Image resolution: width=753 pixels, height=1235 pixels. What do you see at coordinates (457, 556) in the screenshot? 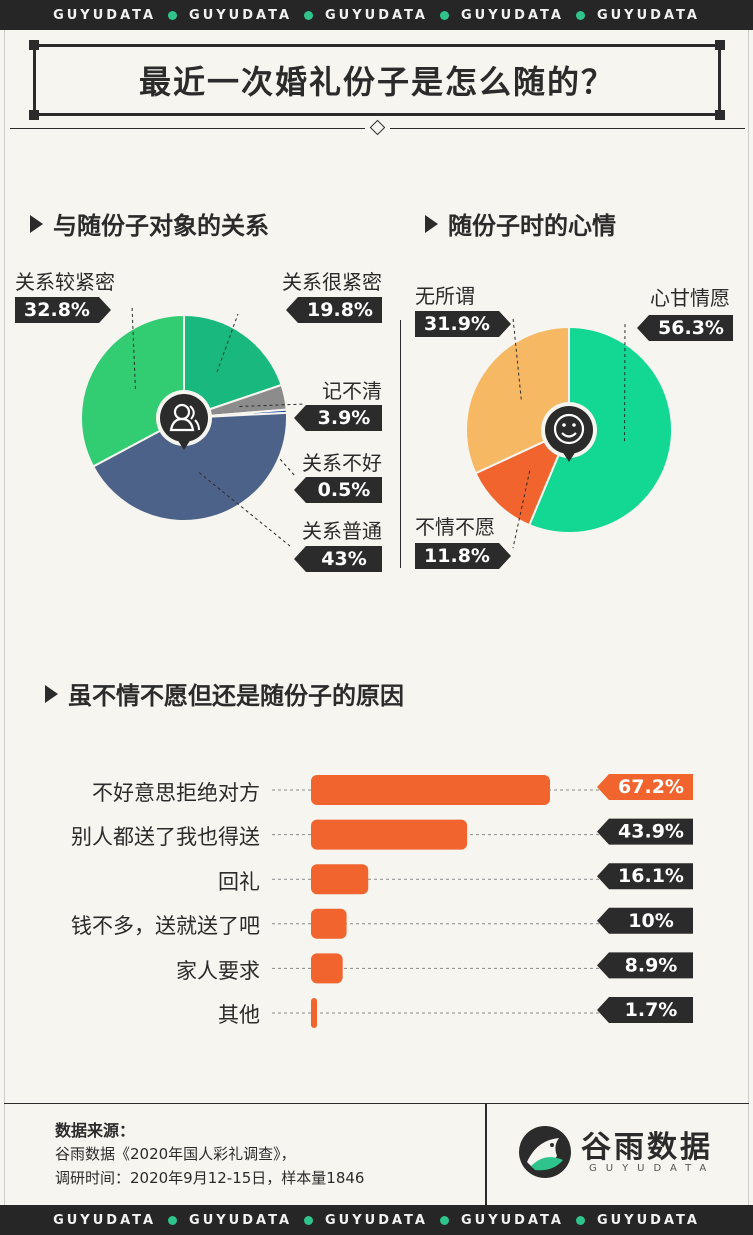
I see `slice-value: 11.8%` at bounding box center [457, 556].